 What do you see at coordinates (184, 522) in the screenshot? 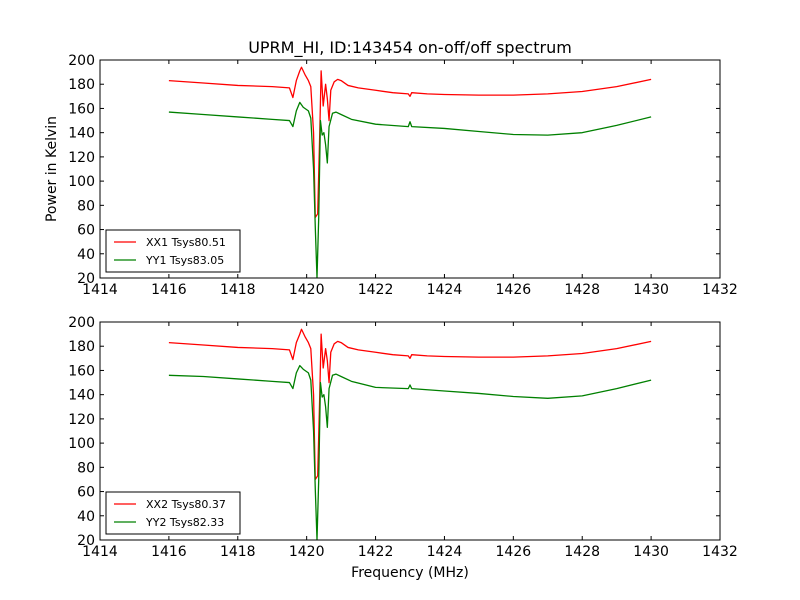
I see `legend-label-2: YY2 Tsys82.33` at bounding box center [184, 522].